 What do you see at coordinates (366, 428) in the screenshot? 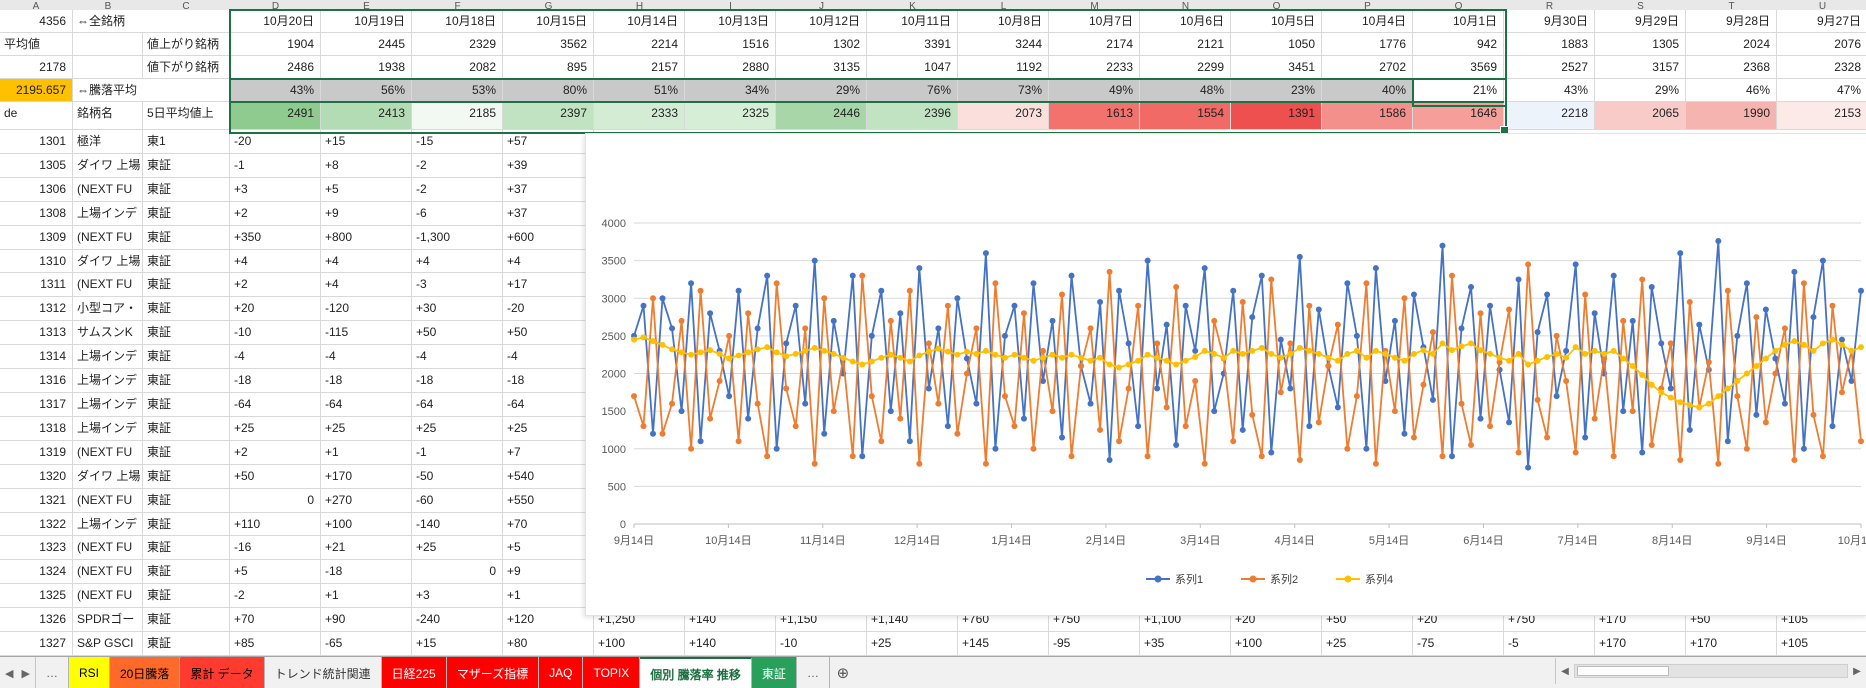
I see `cell-val-1318-1: +25` at bounding box center [366, 428].